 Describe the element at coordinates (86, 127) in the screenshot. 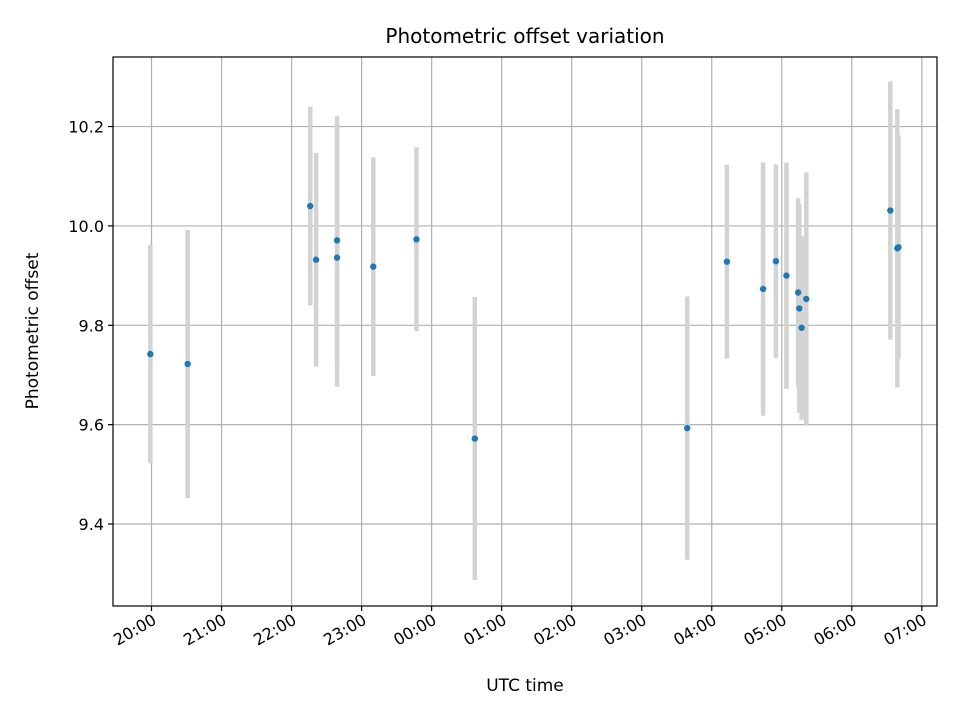

I see `y-tick-label: 10.2` at that location.